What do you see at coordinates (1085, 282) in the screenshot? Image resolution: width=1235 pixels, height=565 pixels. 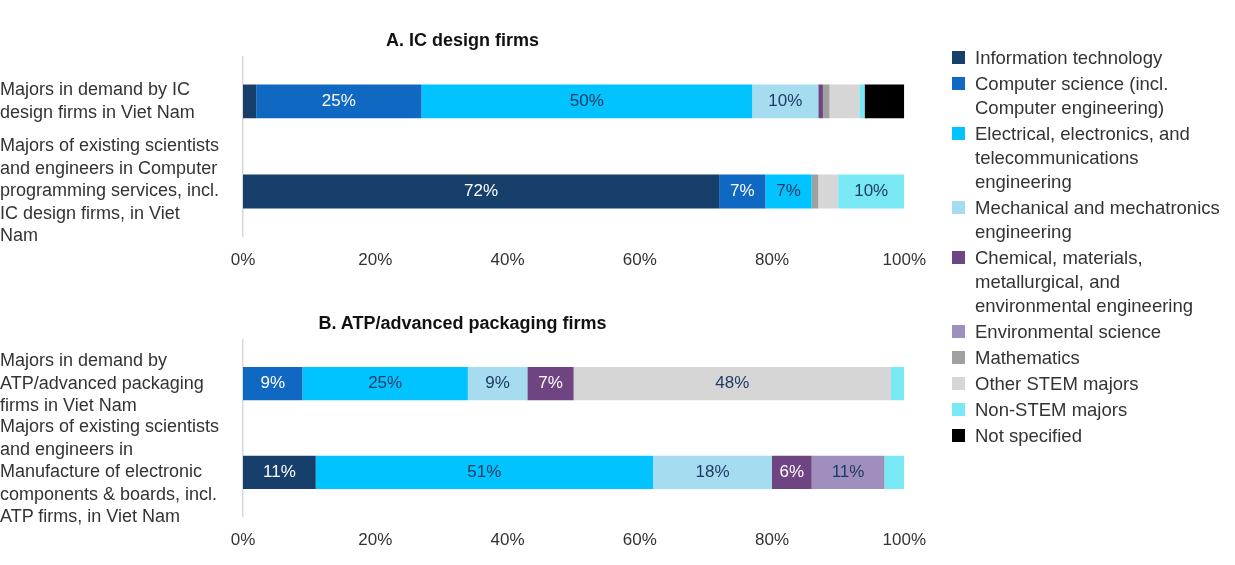 I see `legend-label: Chemical, materials, metallurgical, and environmental engineering` at bounding box center [1085, 282].